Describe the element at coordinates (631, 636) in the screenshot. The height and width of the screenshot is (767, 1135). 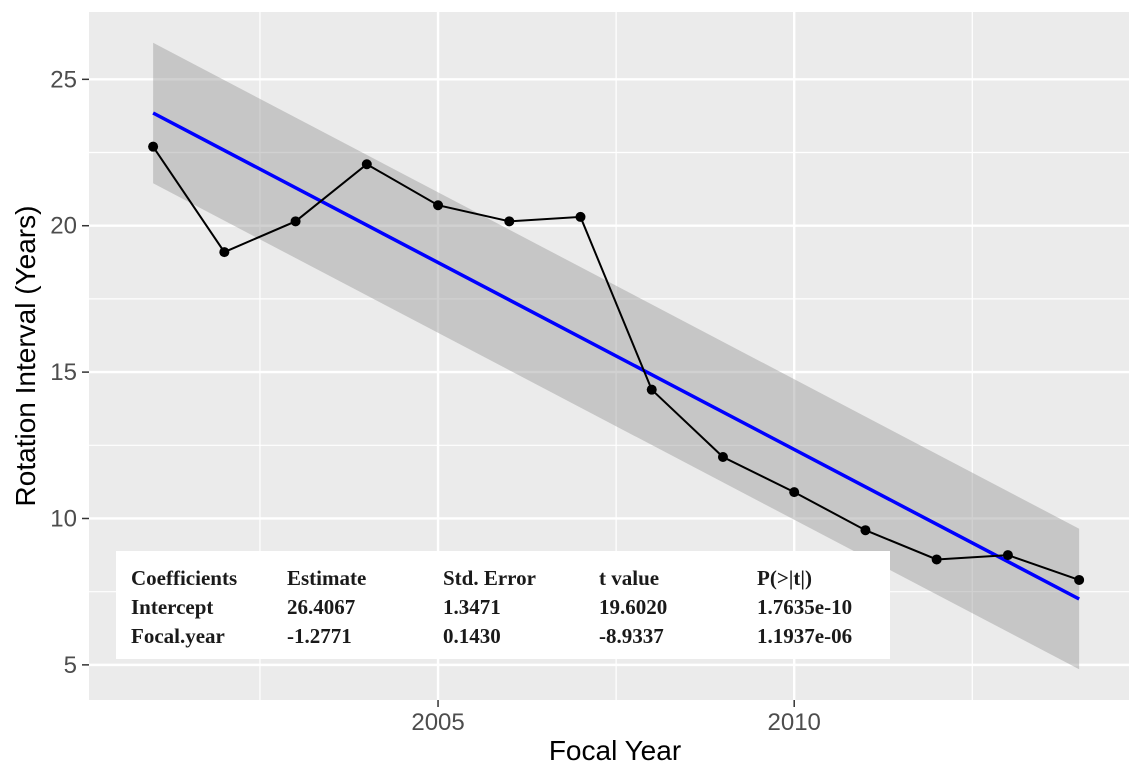
I see `table-cell: -8.9337` at that location.